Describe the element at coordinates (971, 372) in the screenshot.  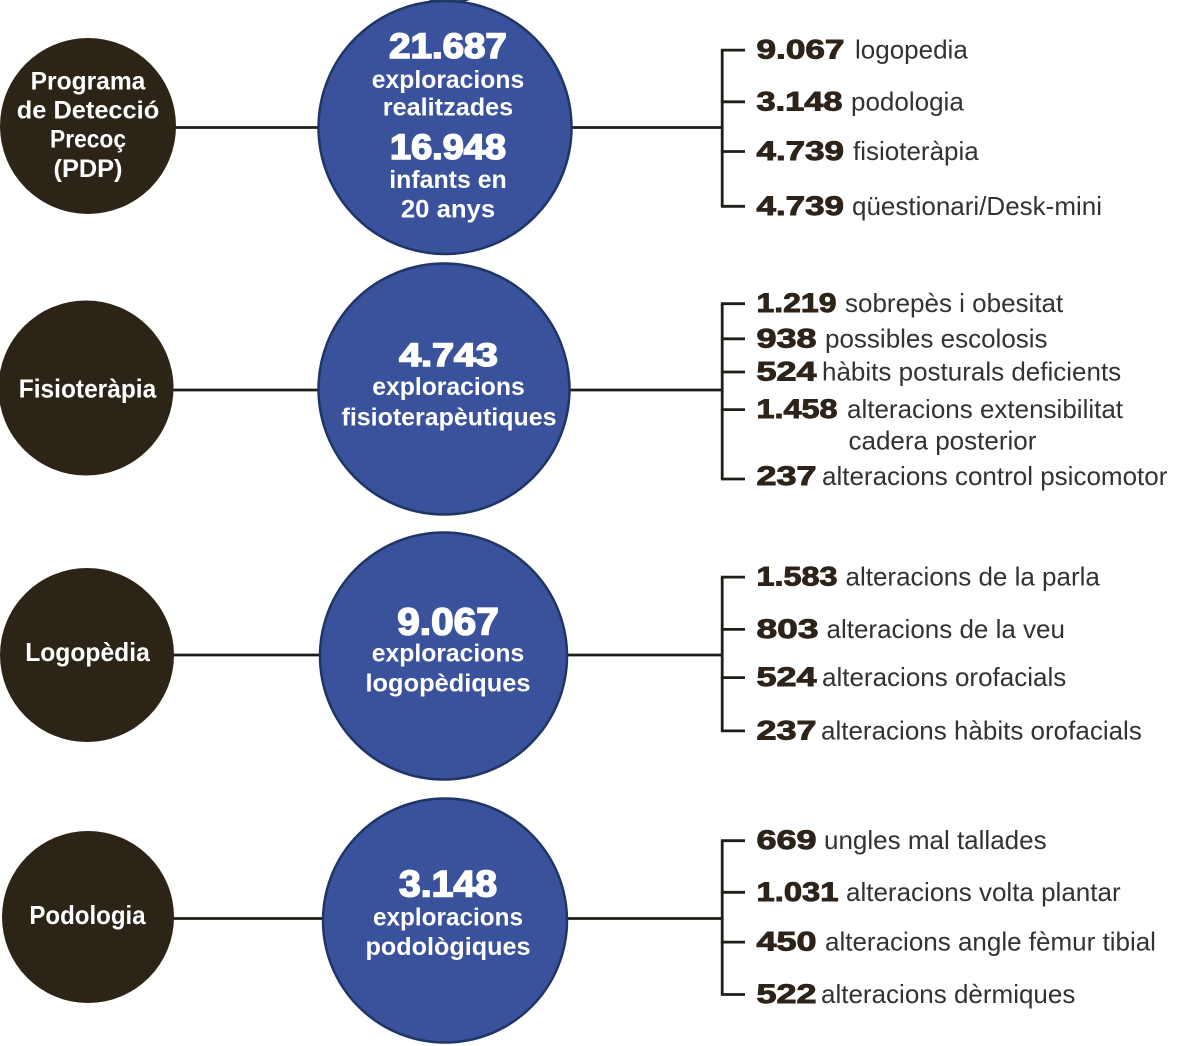
I see `svg-text: hàbits posturals deficients` at that location.